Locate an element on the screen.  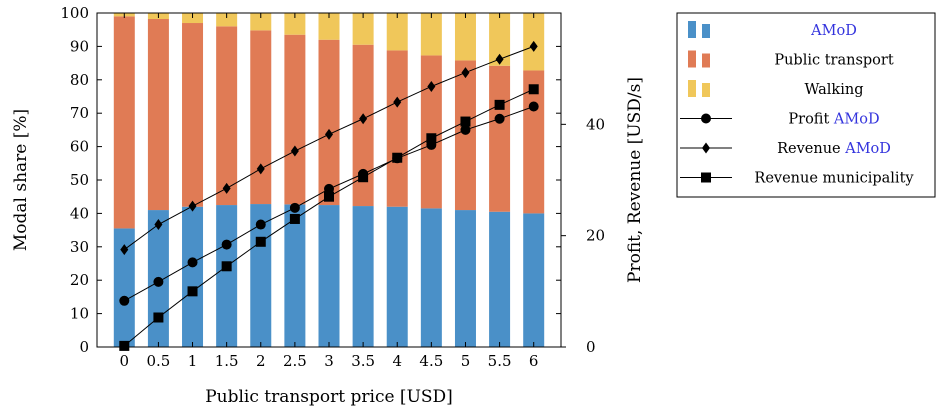
legend-label: AMoD is located at coordinates (833, 31).